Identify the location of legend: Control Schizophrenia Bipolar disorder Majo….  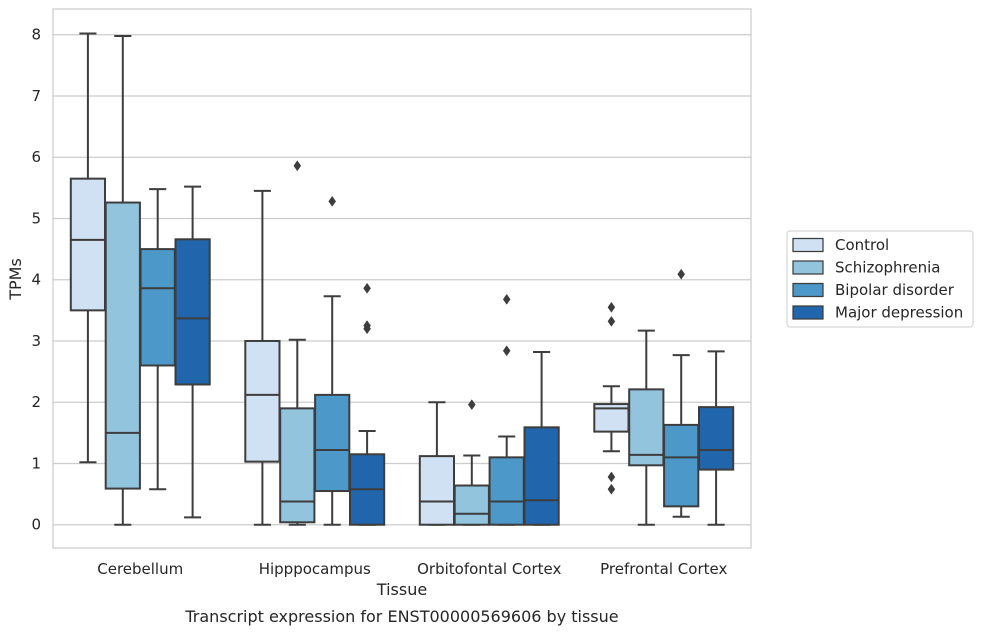
(880, 279).